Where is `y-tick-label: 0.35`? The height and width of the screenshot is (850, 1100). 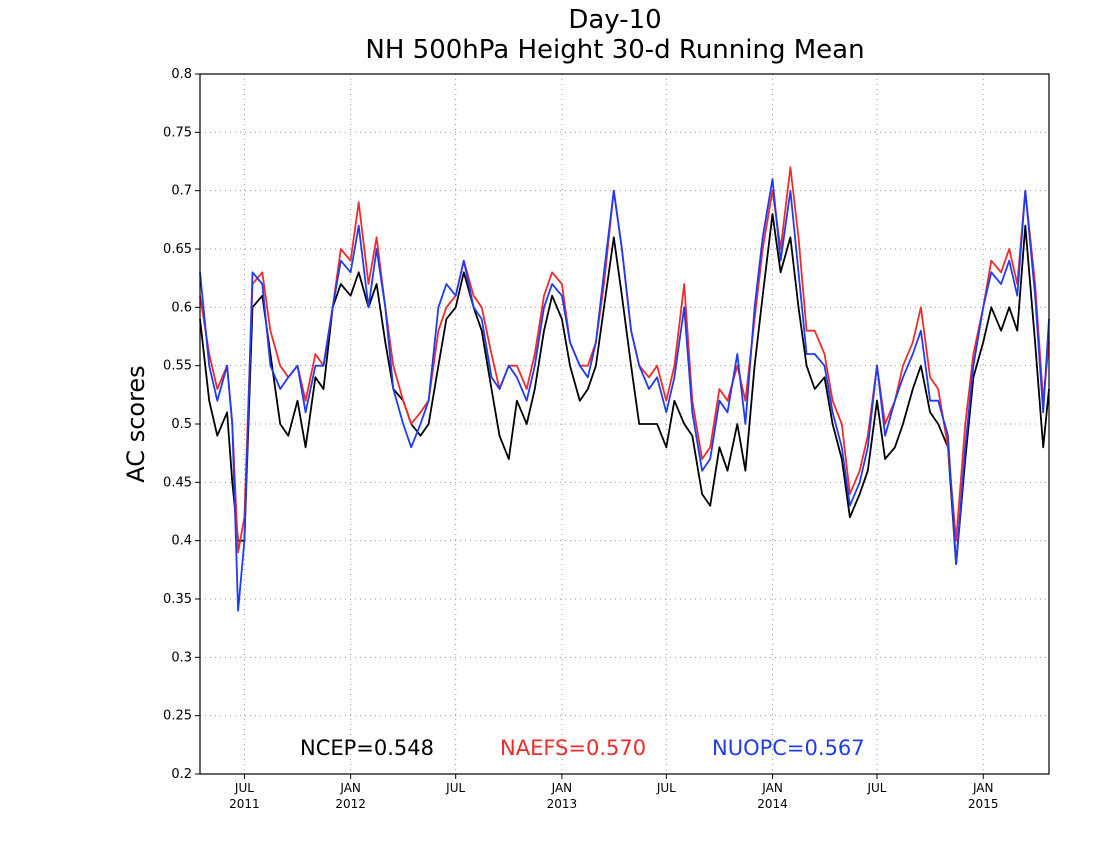
y-tick-label: 0.35 is located at coordinates (177, 599).